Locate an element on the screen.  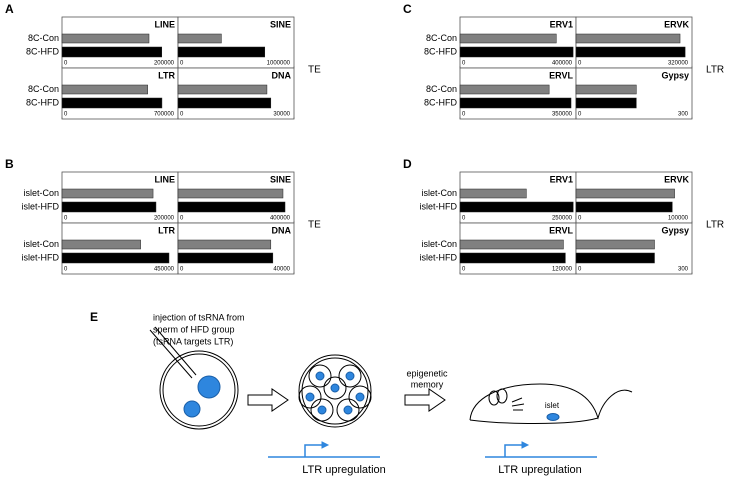
subplot-title: DNA is located at coordinates (282, 230).